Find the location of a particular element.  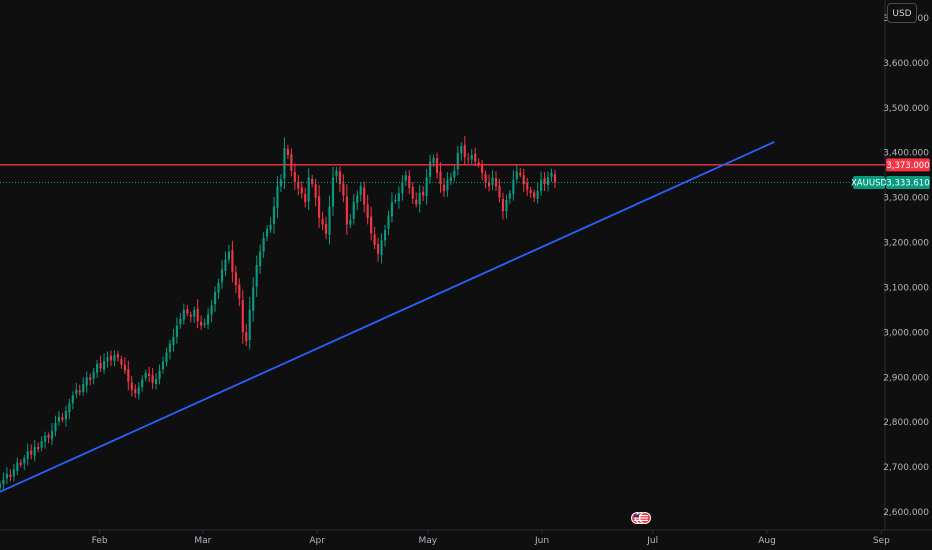

time-tick-label: Sep is located at coordinates (881, 541).